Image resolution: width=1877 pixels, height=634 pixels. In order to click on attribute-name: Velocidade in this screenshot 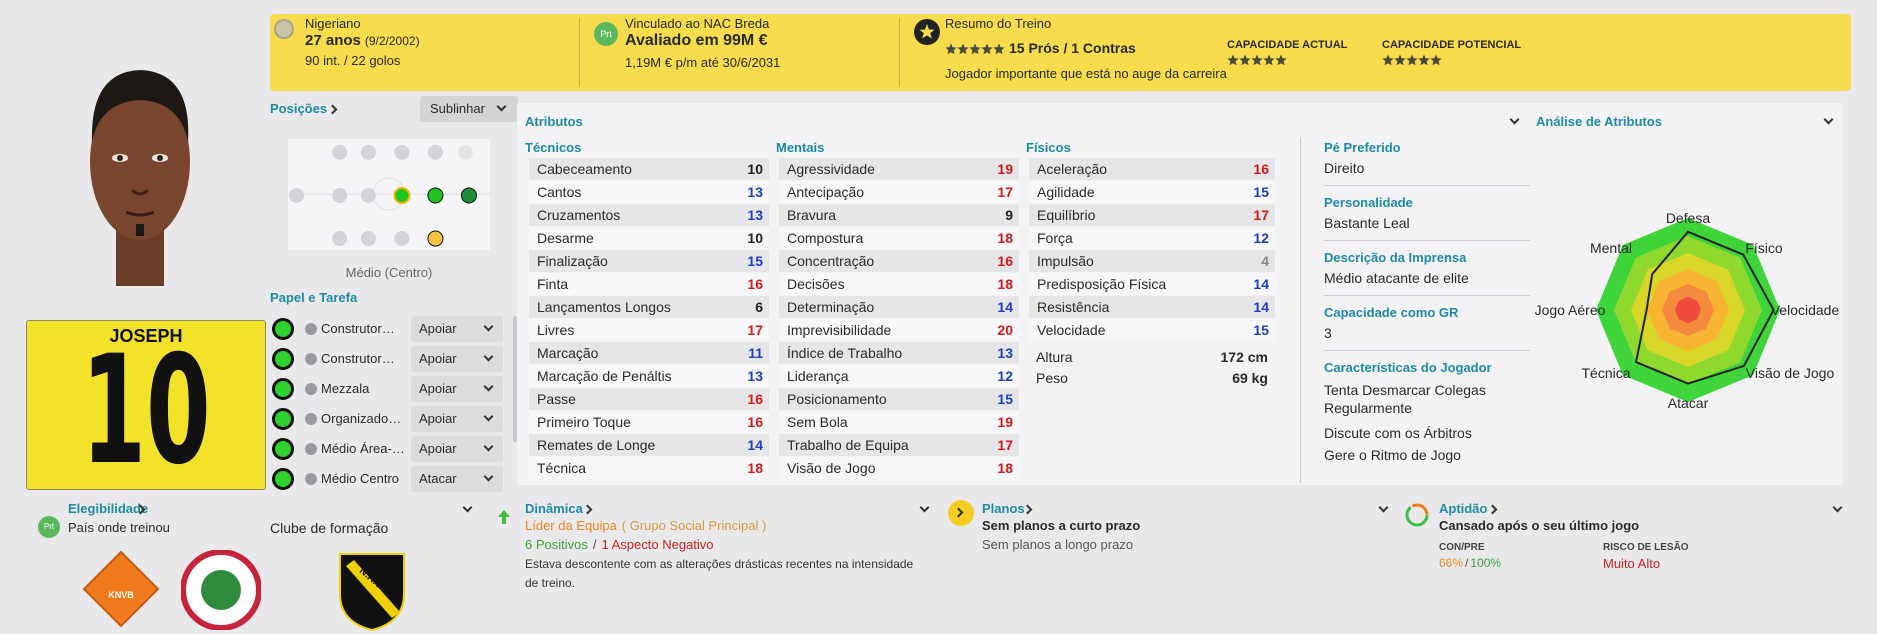, I will do `click(1071, 330)`.